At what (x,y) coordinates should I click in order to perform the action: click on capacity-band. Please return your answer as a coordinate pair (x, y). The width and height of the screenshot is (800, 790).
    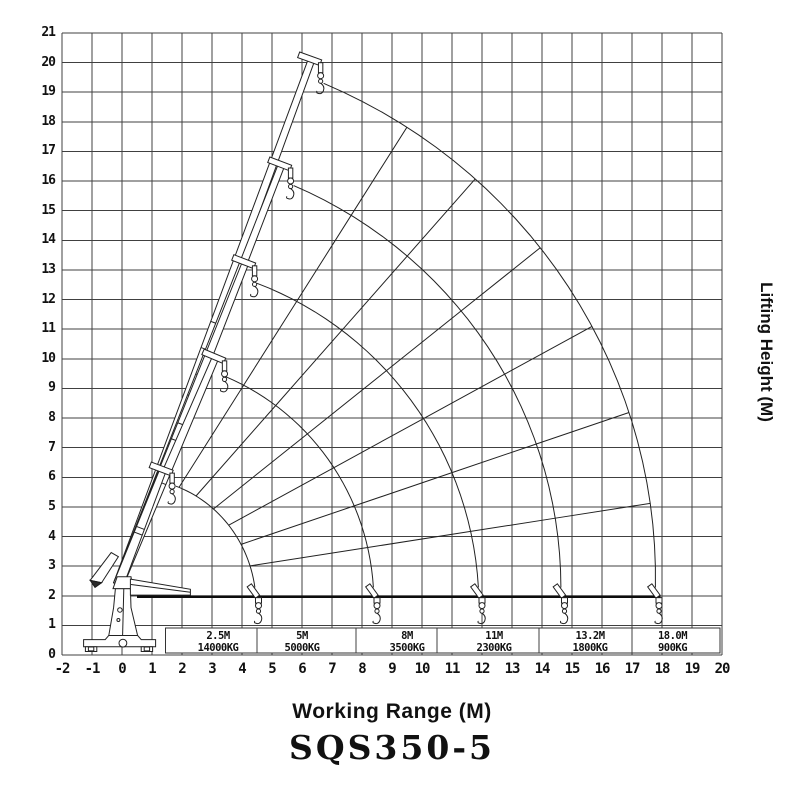
    Looking at the image, I should click on (443, 640).